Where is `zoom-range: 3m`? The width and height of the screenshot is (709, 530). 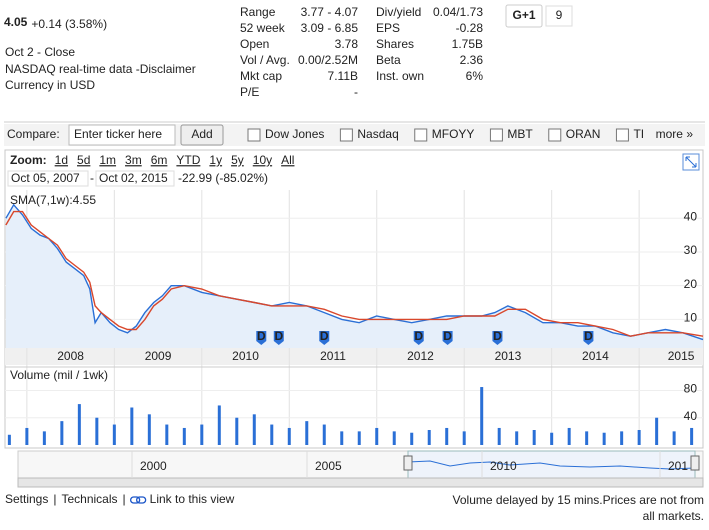
zoom-range: 3m is located at coordinates (133, 160).